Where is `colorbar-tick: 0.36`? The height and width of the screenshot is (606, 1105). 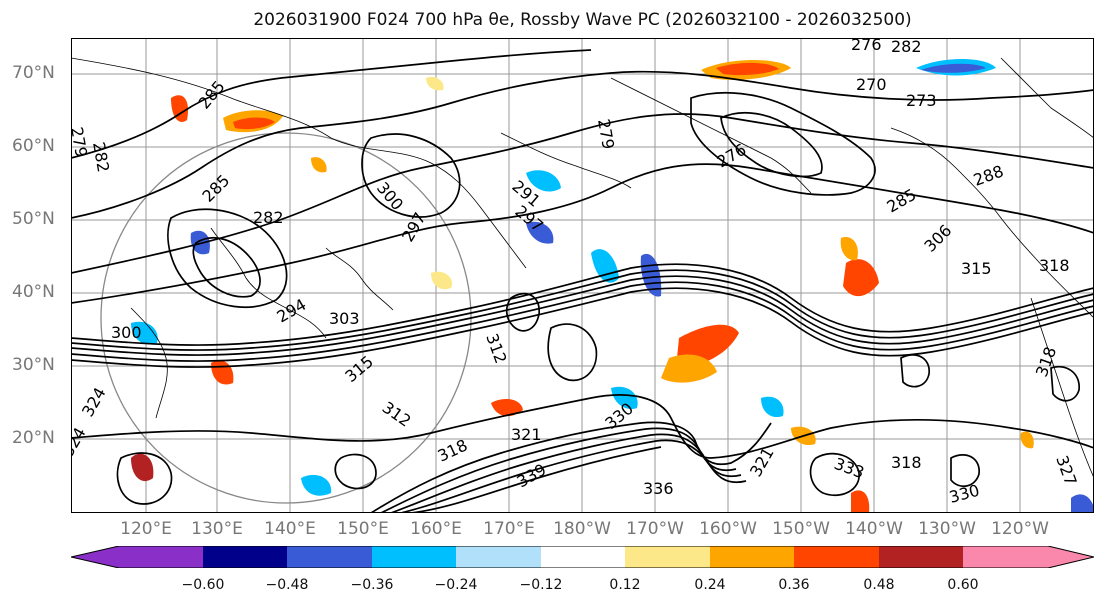
colorbar-tick: 0.36 is located at coordinates (794, 585).